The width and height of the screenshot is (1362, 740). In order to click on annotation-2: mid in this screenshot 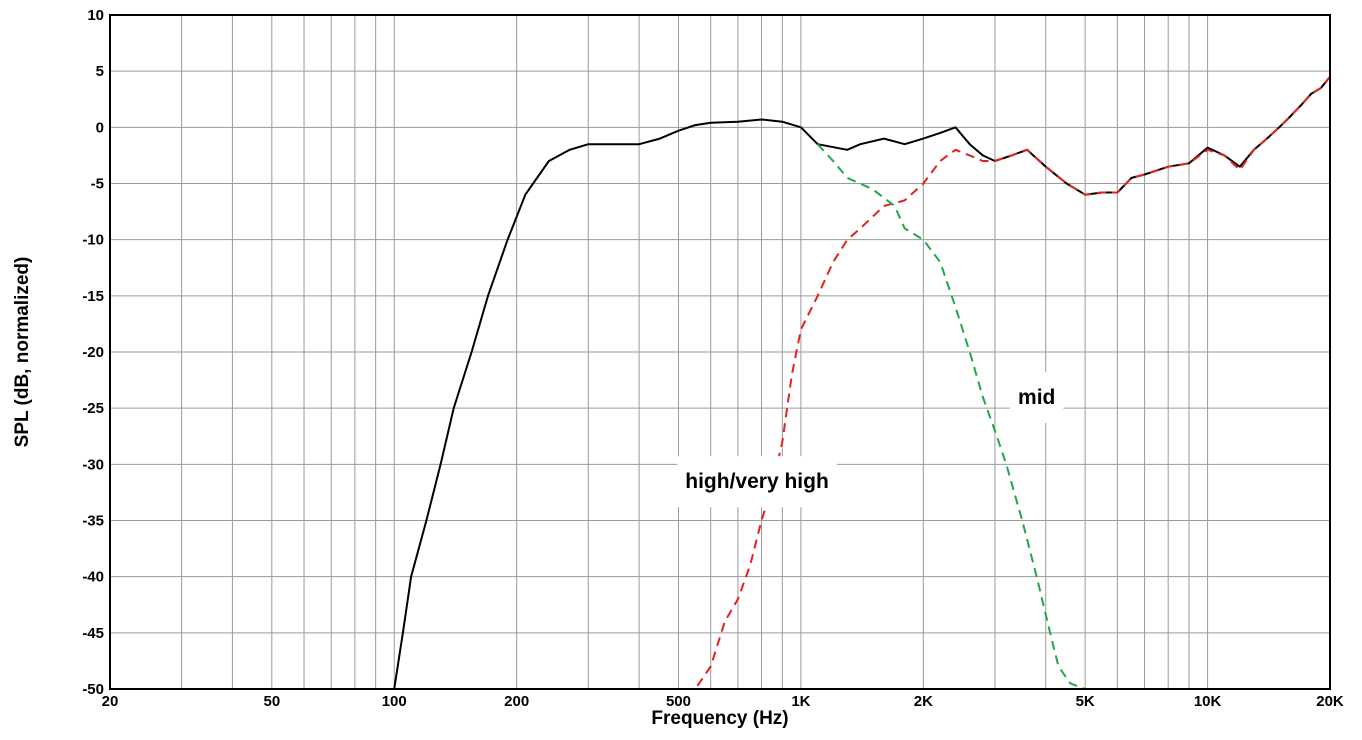, I will do `click(1037, 397)`.